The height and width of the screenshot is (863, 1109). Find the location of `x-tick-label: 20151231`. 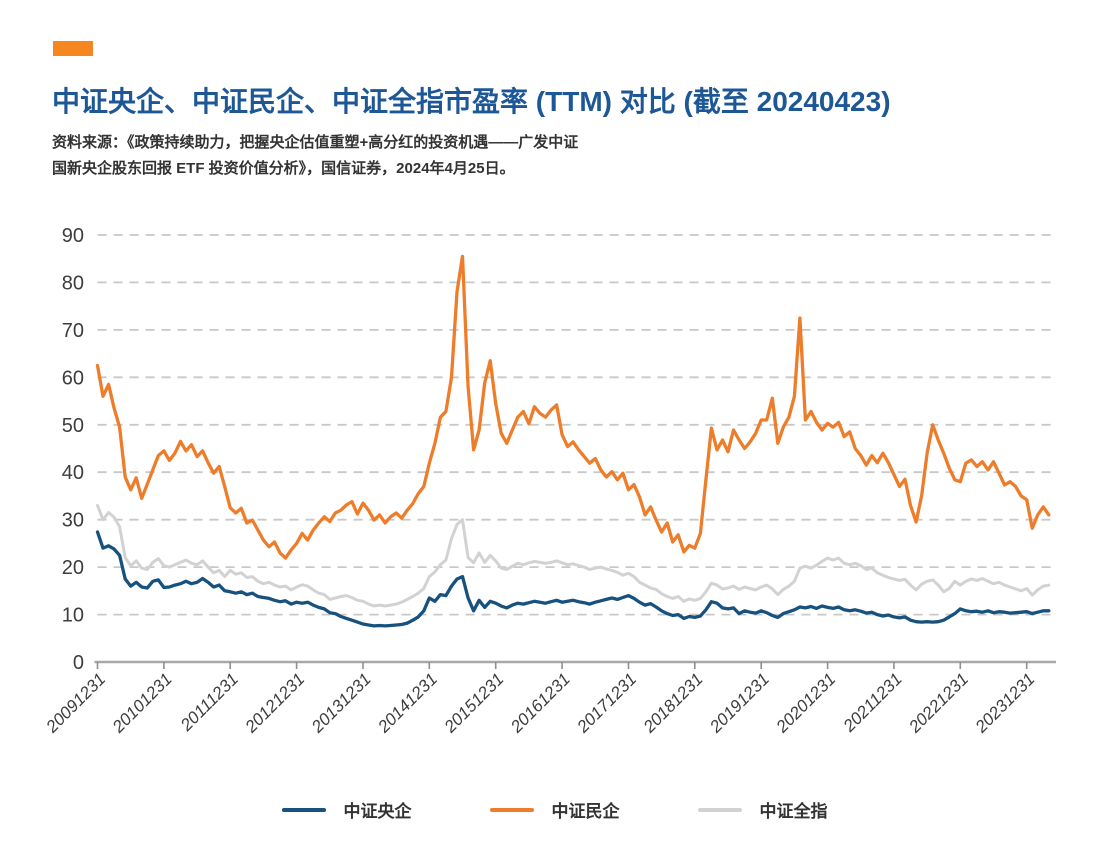

x-tick-label: 20151231 is located at coordinates (474, 703).